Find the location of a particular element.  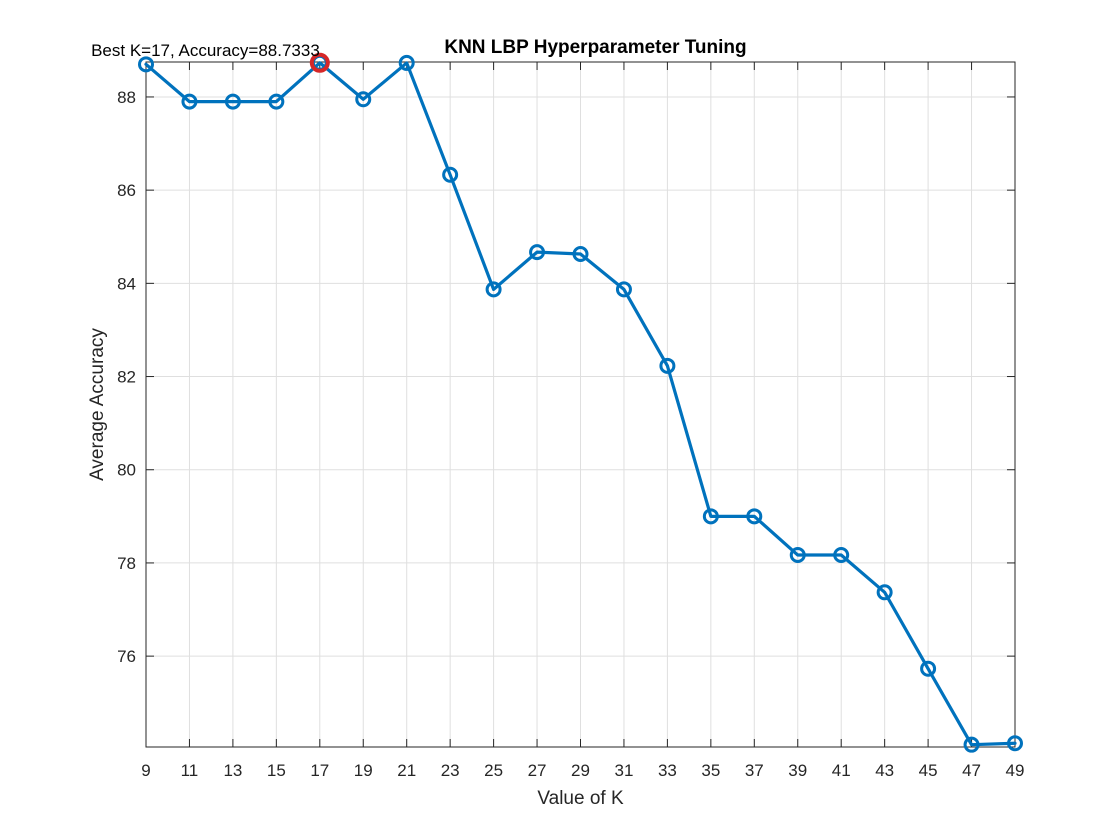

y-tick-label: 82 is located at coordinates (126, 377).